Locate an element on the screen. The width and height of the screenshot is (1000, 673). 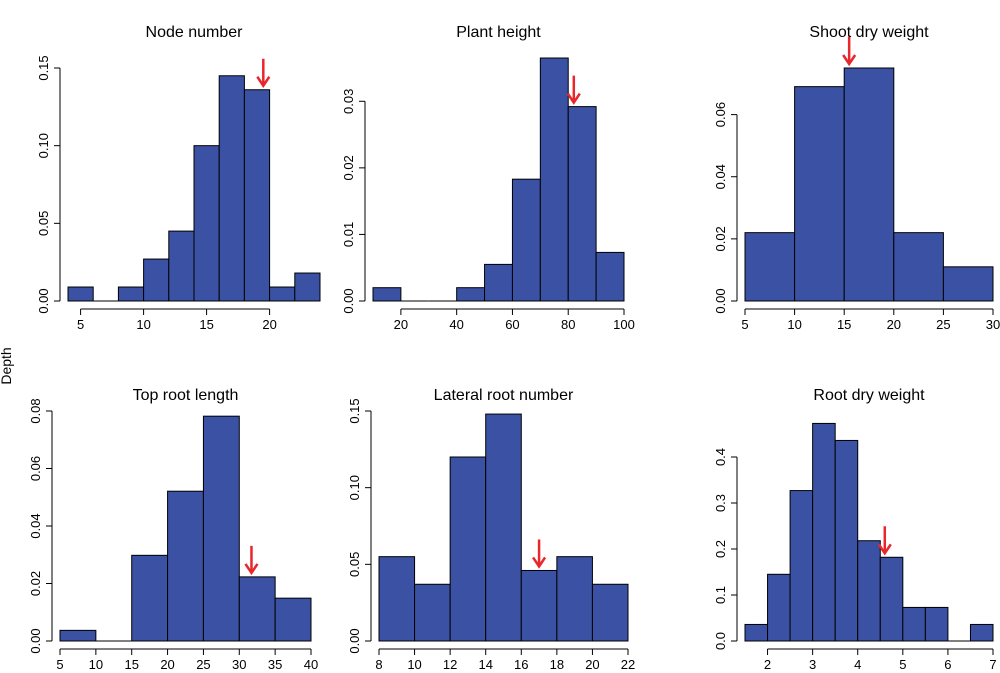
x-tick-label: 18 is located at coordinates (557, 664).